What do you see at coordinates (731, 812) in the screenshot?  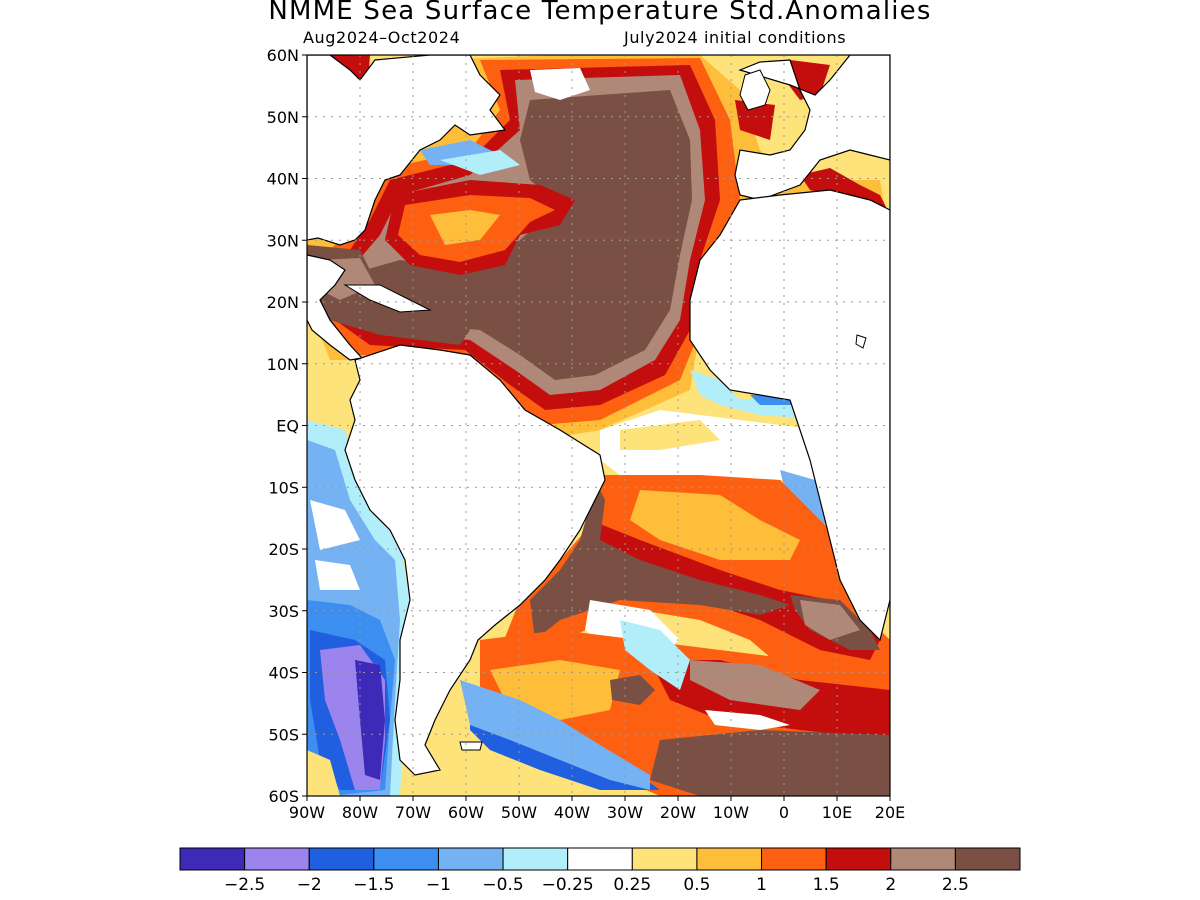 I see `lon-tick-label: 10W` at bounding box center [731, 812].